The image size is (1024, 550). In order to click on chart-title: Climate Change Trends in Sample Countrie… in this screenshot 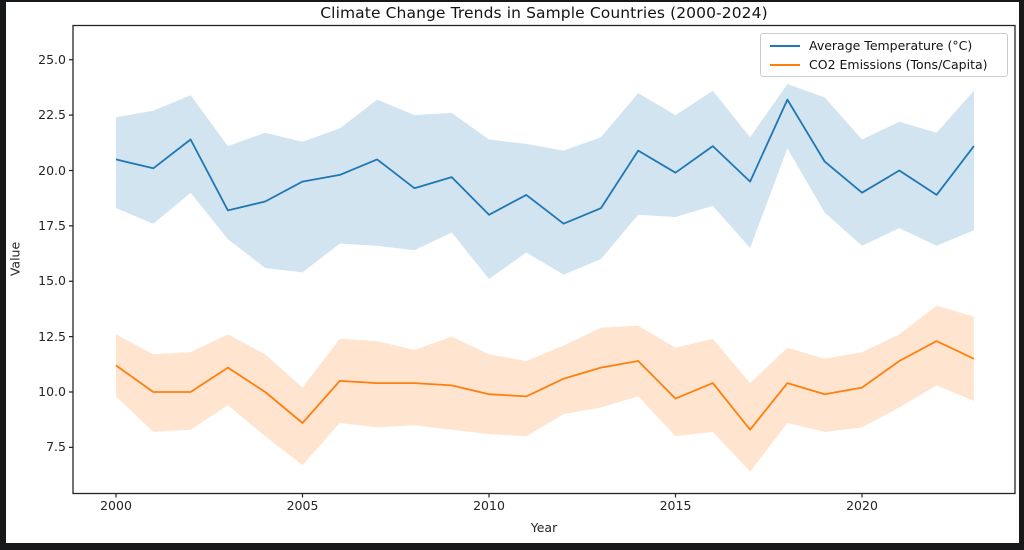, I will do `click(544, 13)`.